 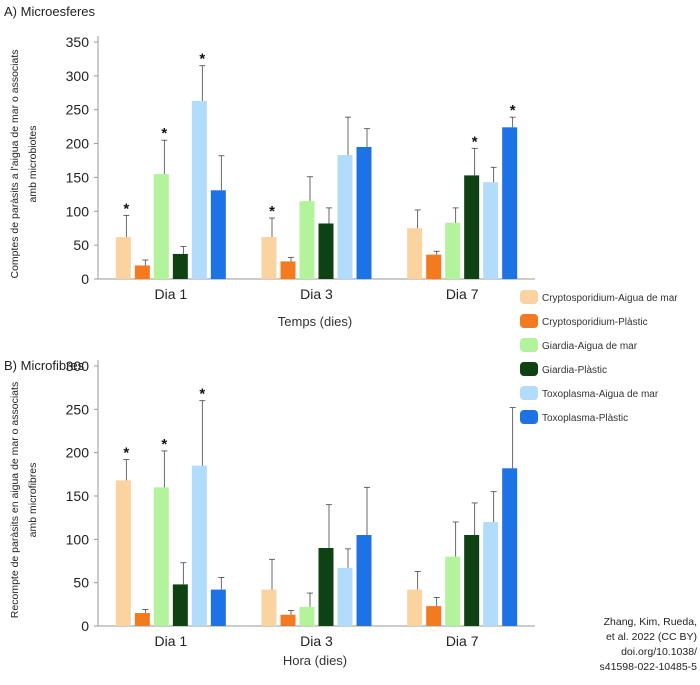 What do you see at coordinates (610, 298) in the screenshot?
I see `legend-label: Cryptosporidium-Aigua de mar` at bounding box center [610, 298].